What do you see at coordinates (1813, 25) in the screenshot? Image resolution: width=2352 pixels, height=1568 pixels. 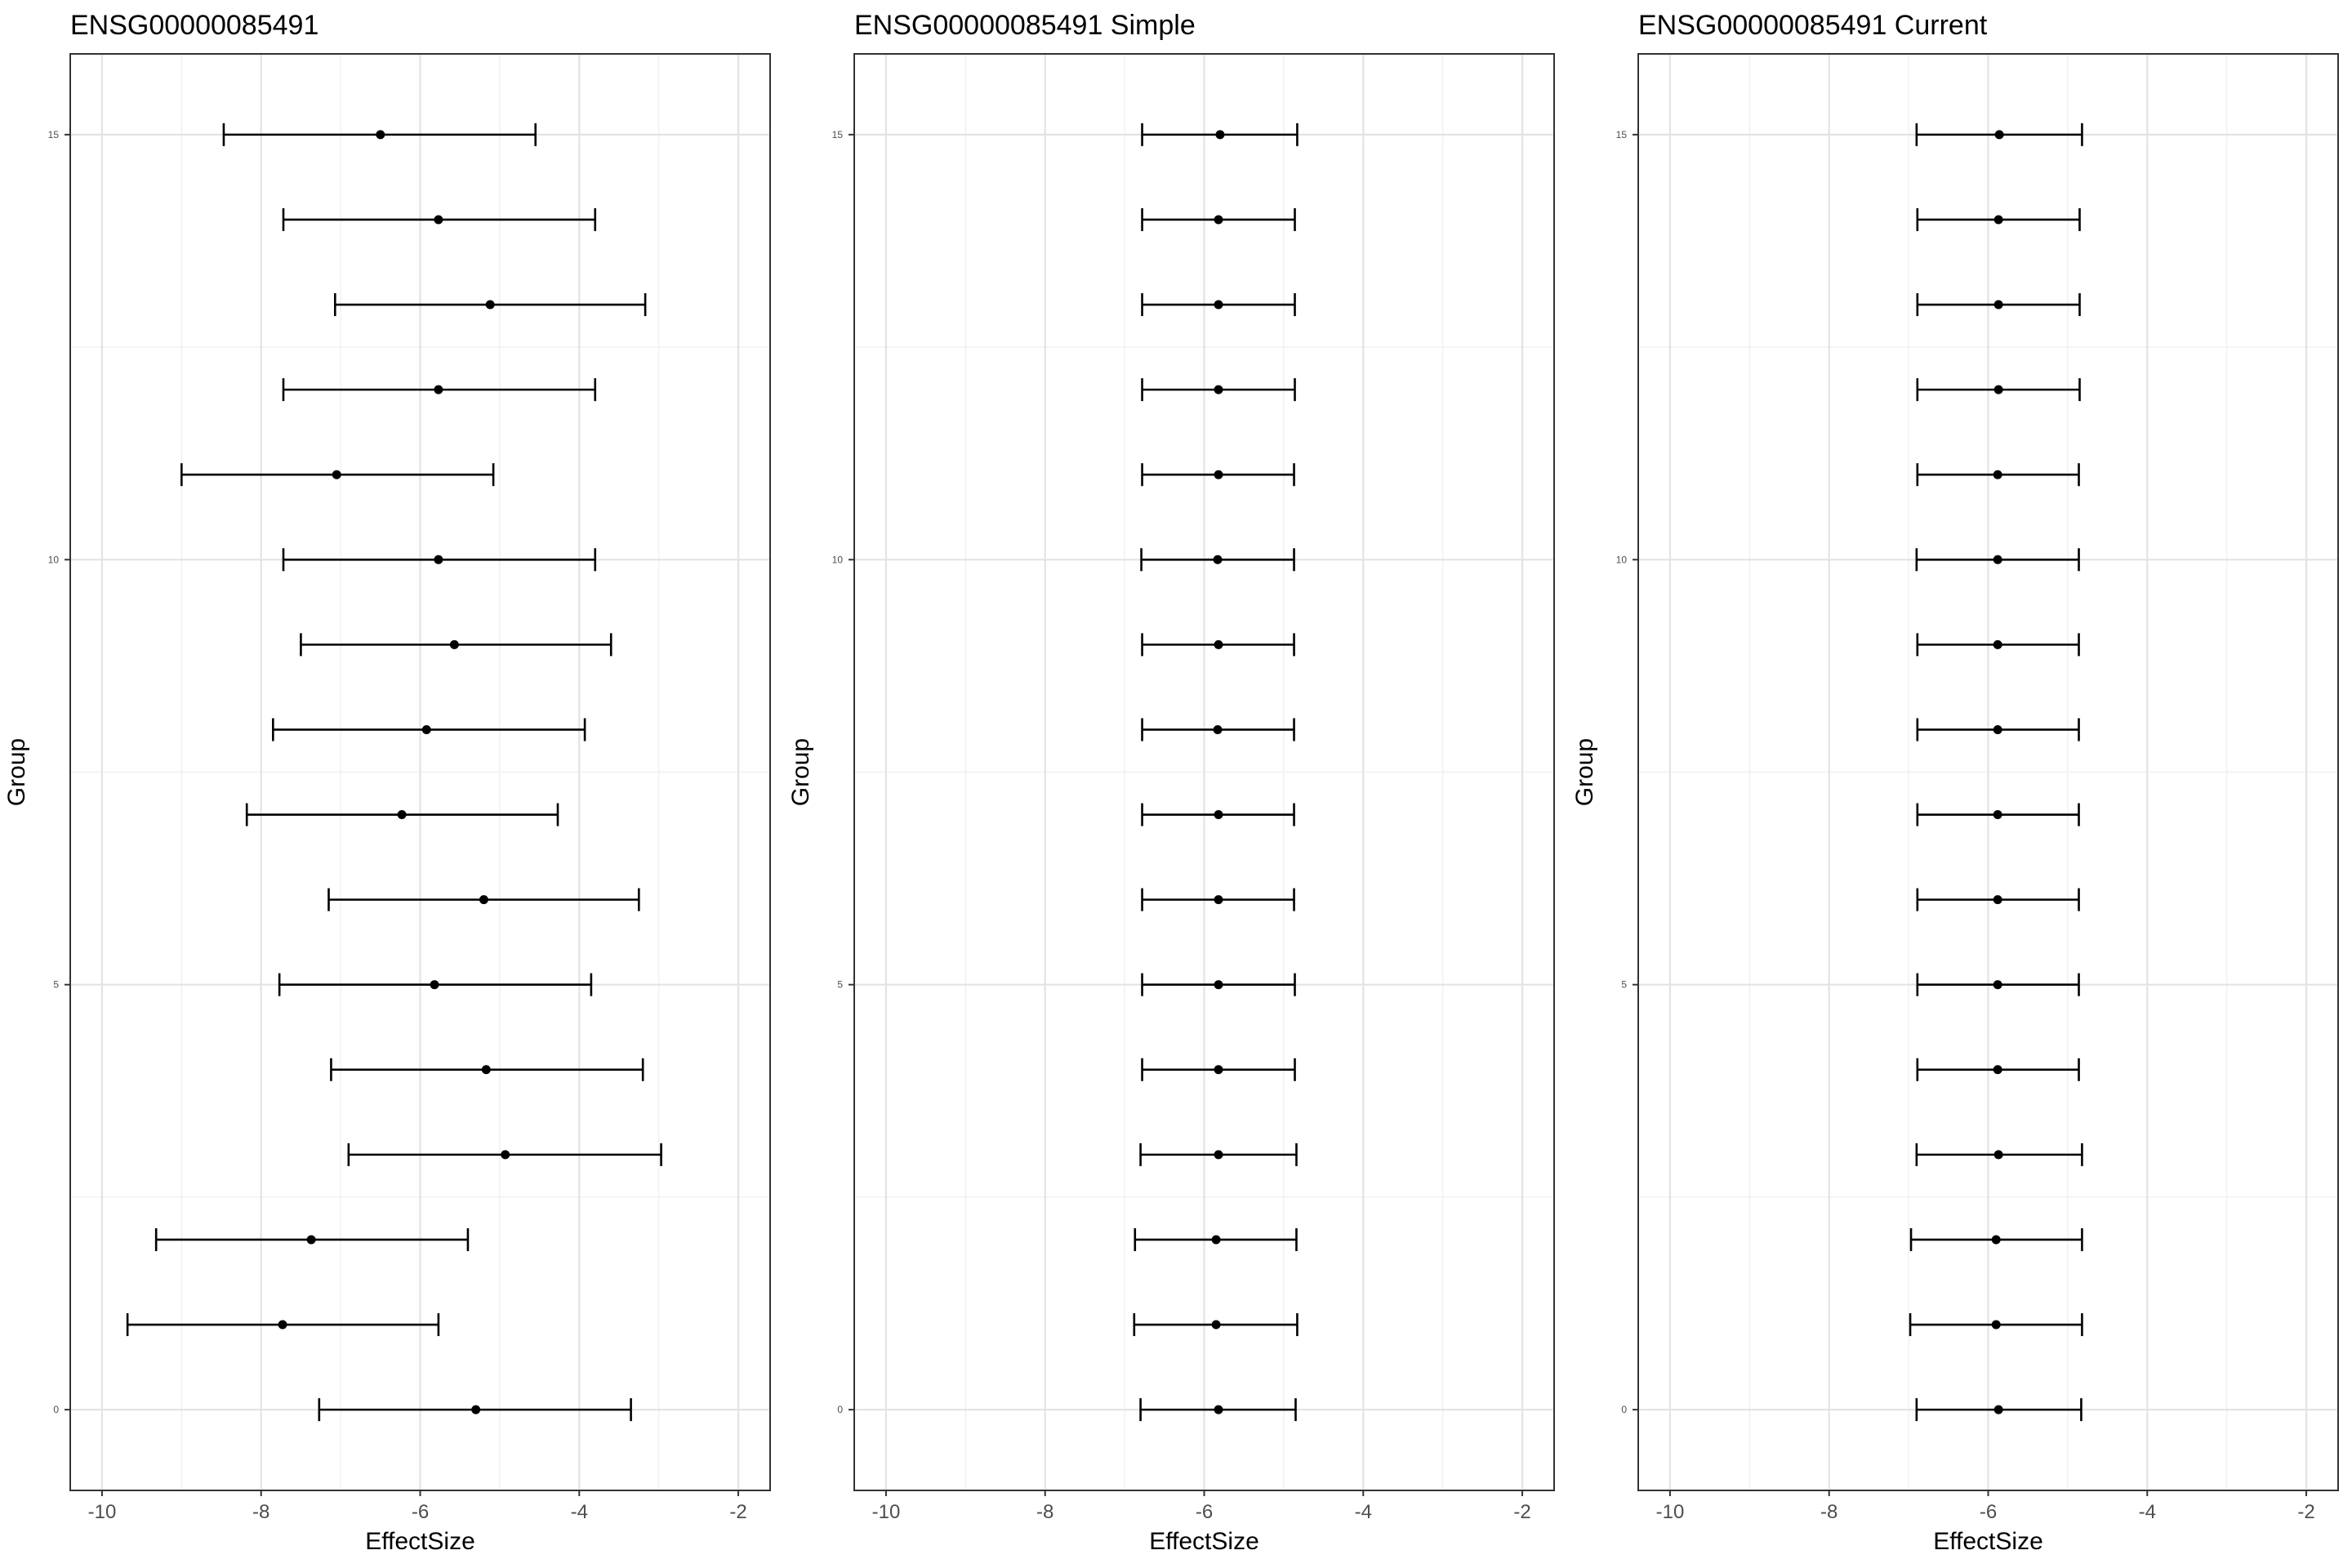 I see `chart-title: ENSG00000085491 Current` at bounding box center [1813, 25].